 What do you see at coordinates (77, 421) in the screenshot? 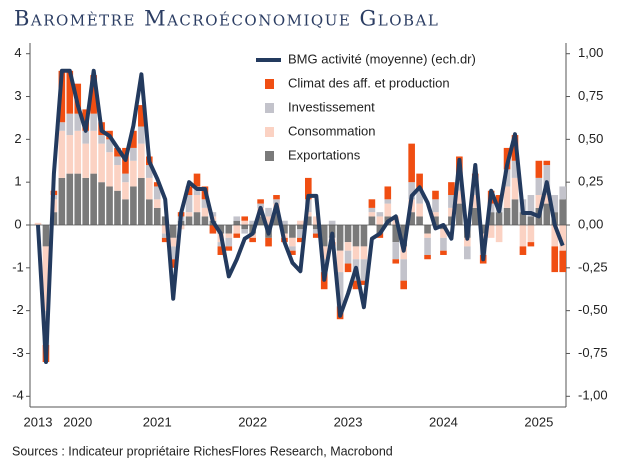
I see `x-tick-label: 2020` at bounding box center [77, 421].